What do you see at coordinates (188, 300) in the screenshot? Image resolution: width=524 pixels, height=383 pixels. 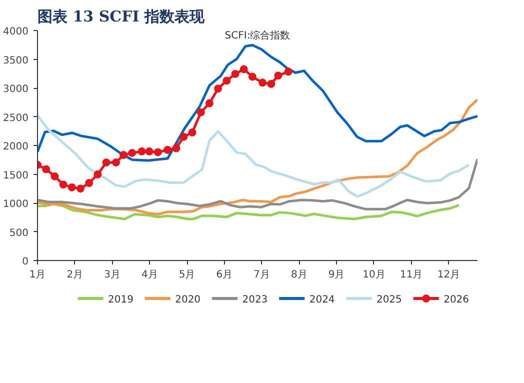 I see `legend-label: 2020` at bounding box center [188, 300].